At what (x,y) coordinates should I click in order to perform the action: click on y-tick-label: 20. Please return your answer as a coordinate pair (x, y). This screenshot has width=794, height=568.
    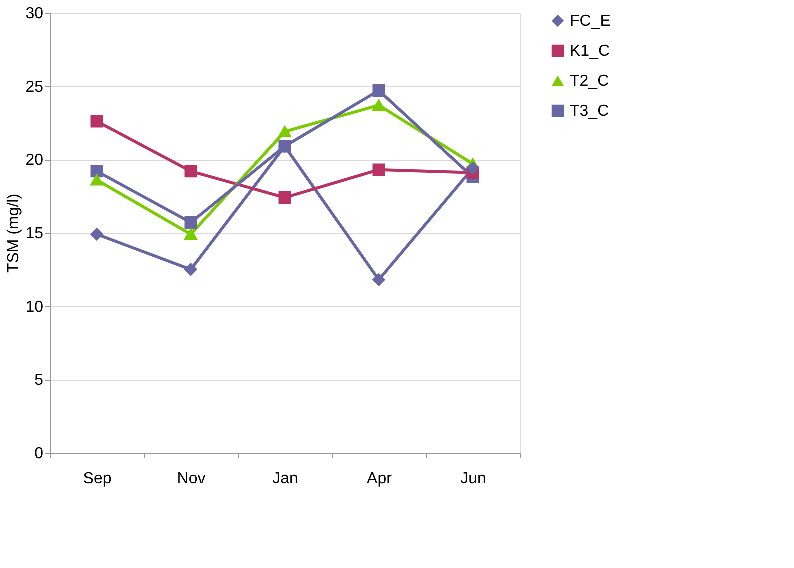
    Looking at the image, I should click on (35, 161).